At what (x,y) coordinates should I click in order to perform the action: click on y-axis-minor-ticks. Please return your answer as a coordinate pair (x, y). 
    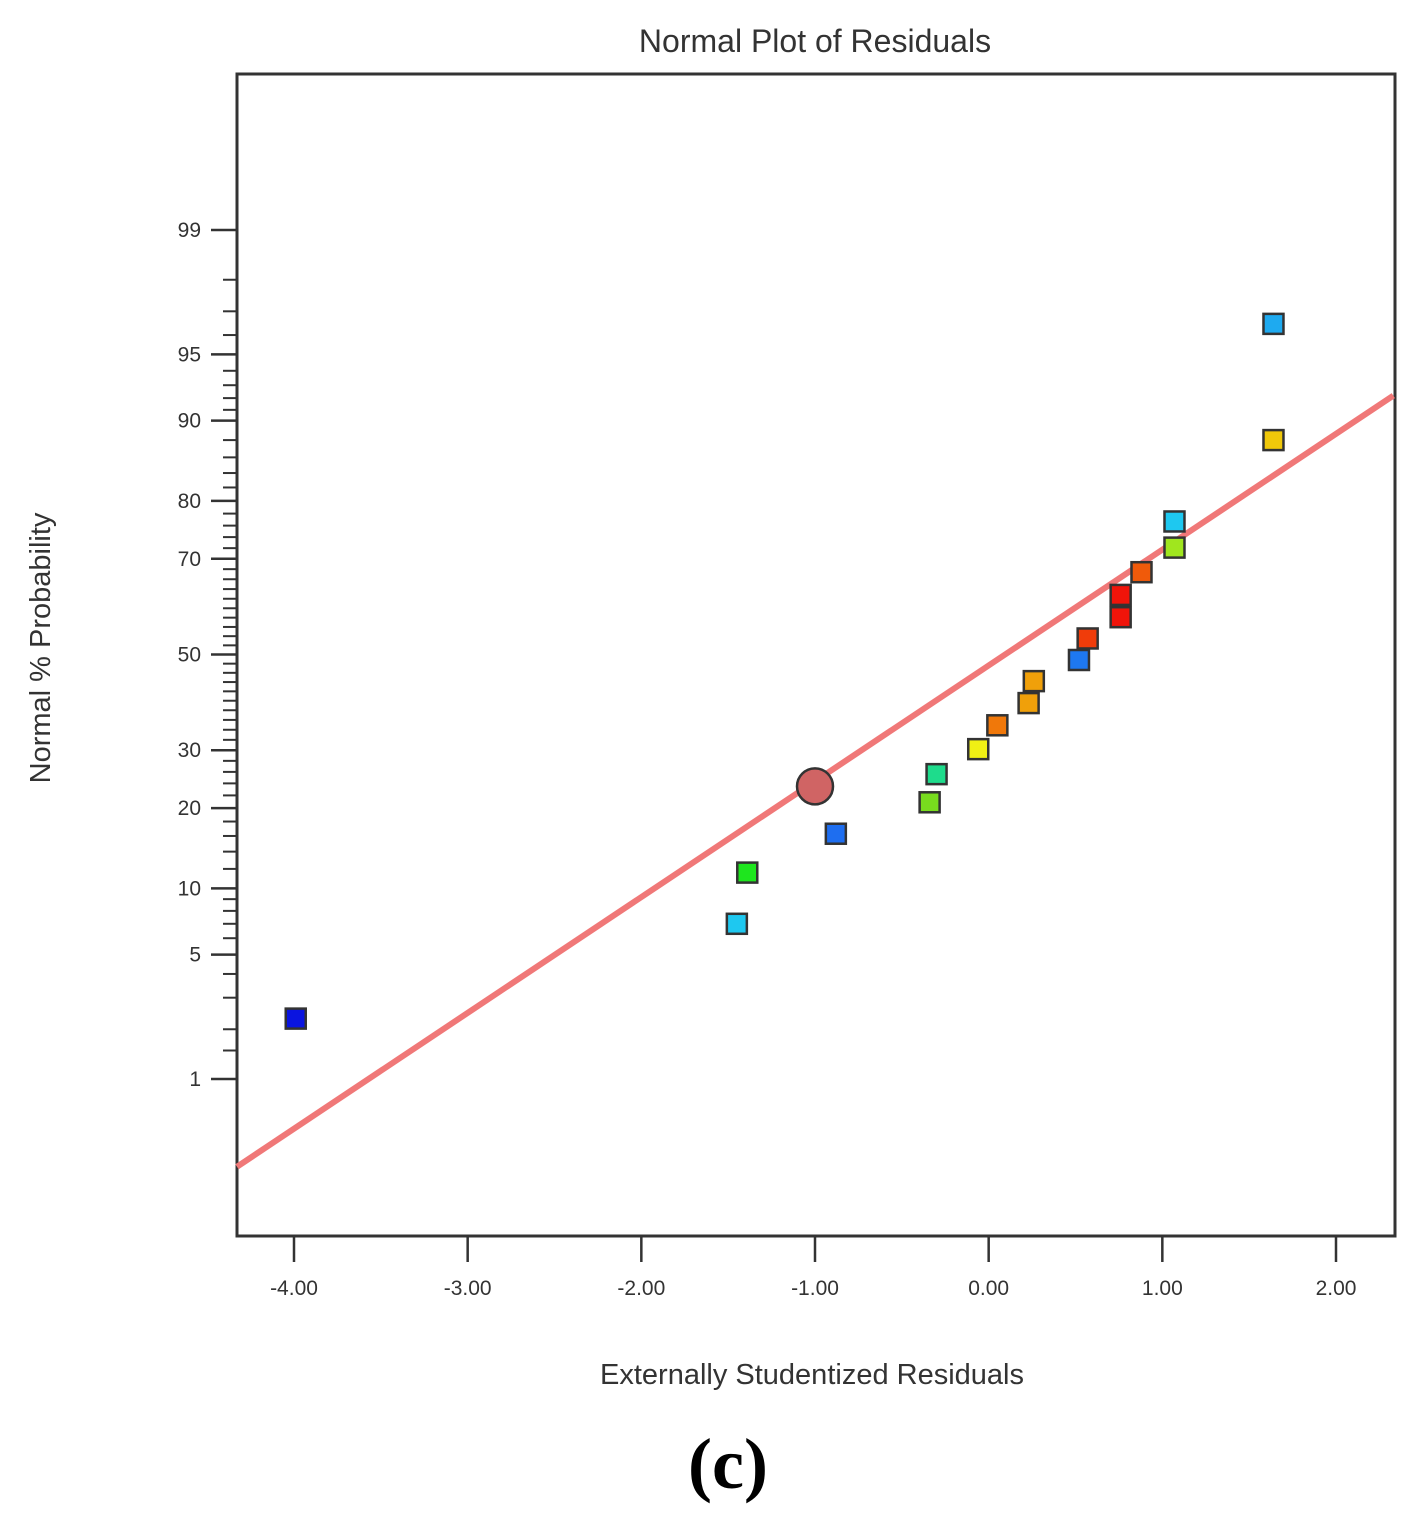
    Looking at the image, I should click on (230, 665).